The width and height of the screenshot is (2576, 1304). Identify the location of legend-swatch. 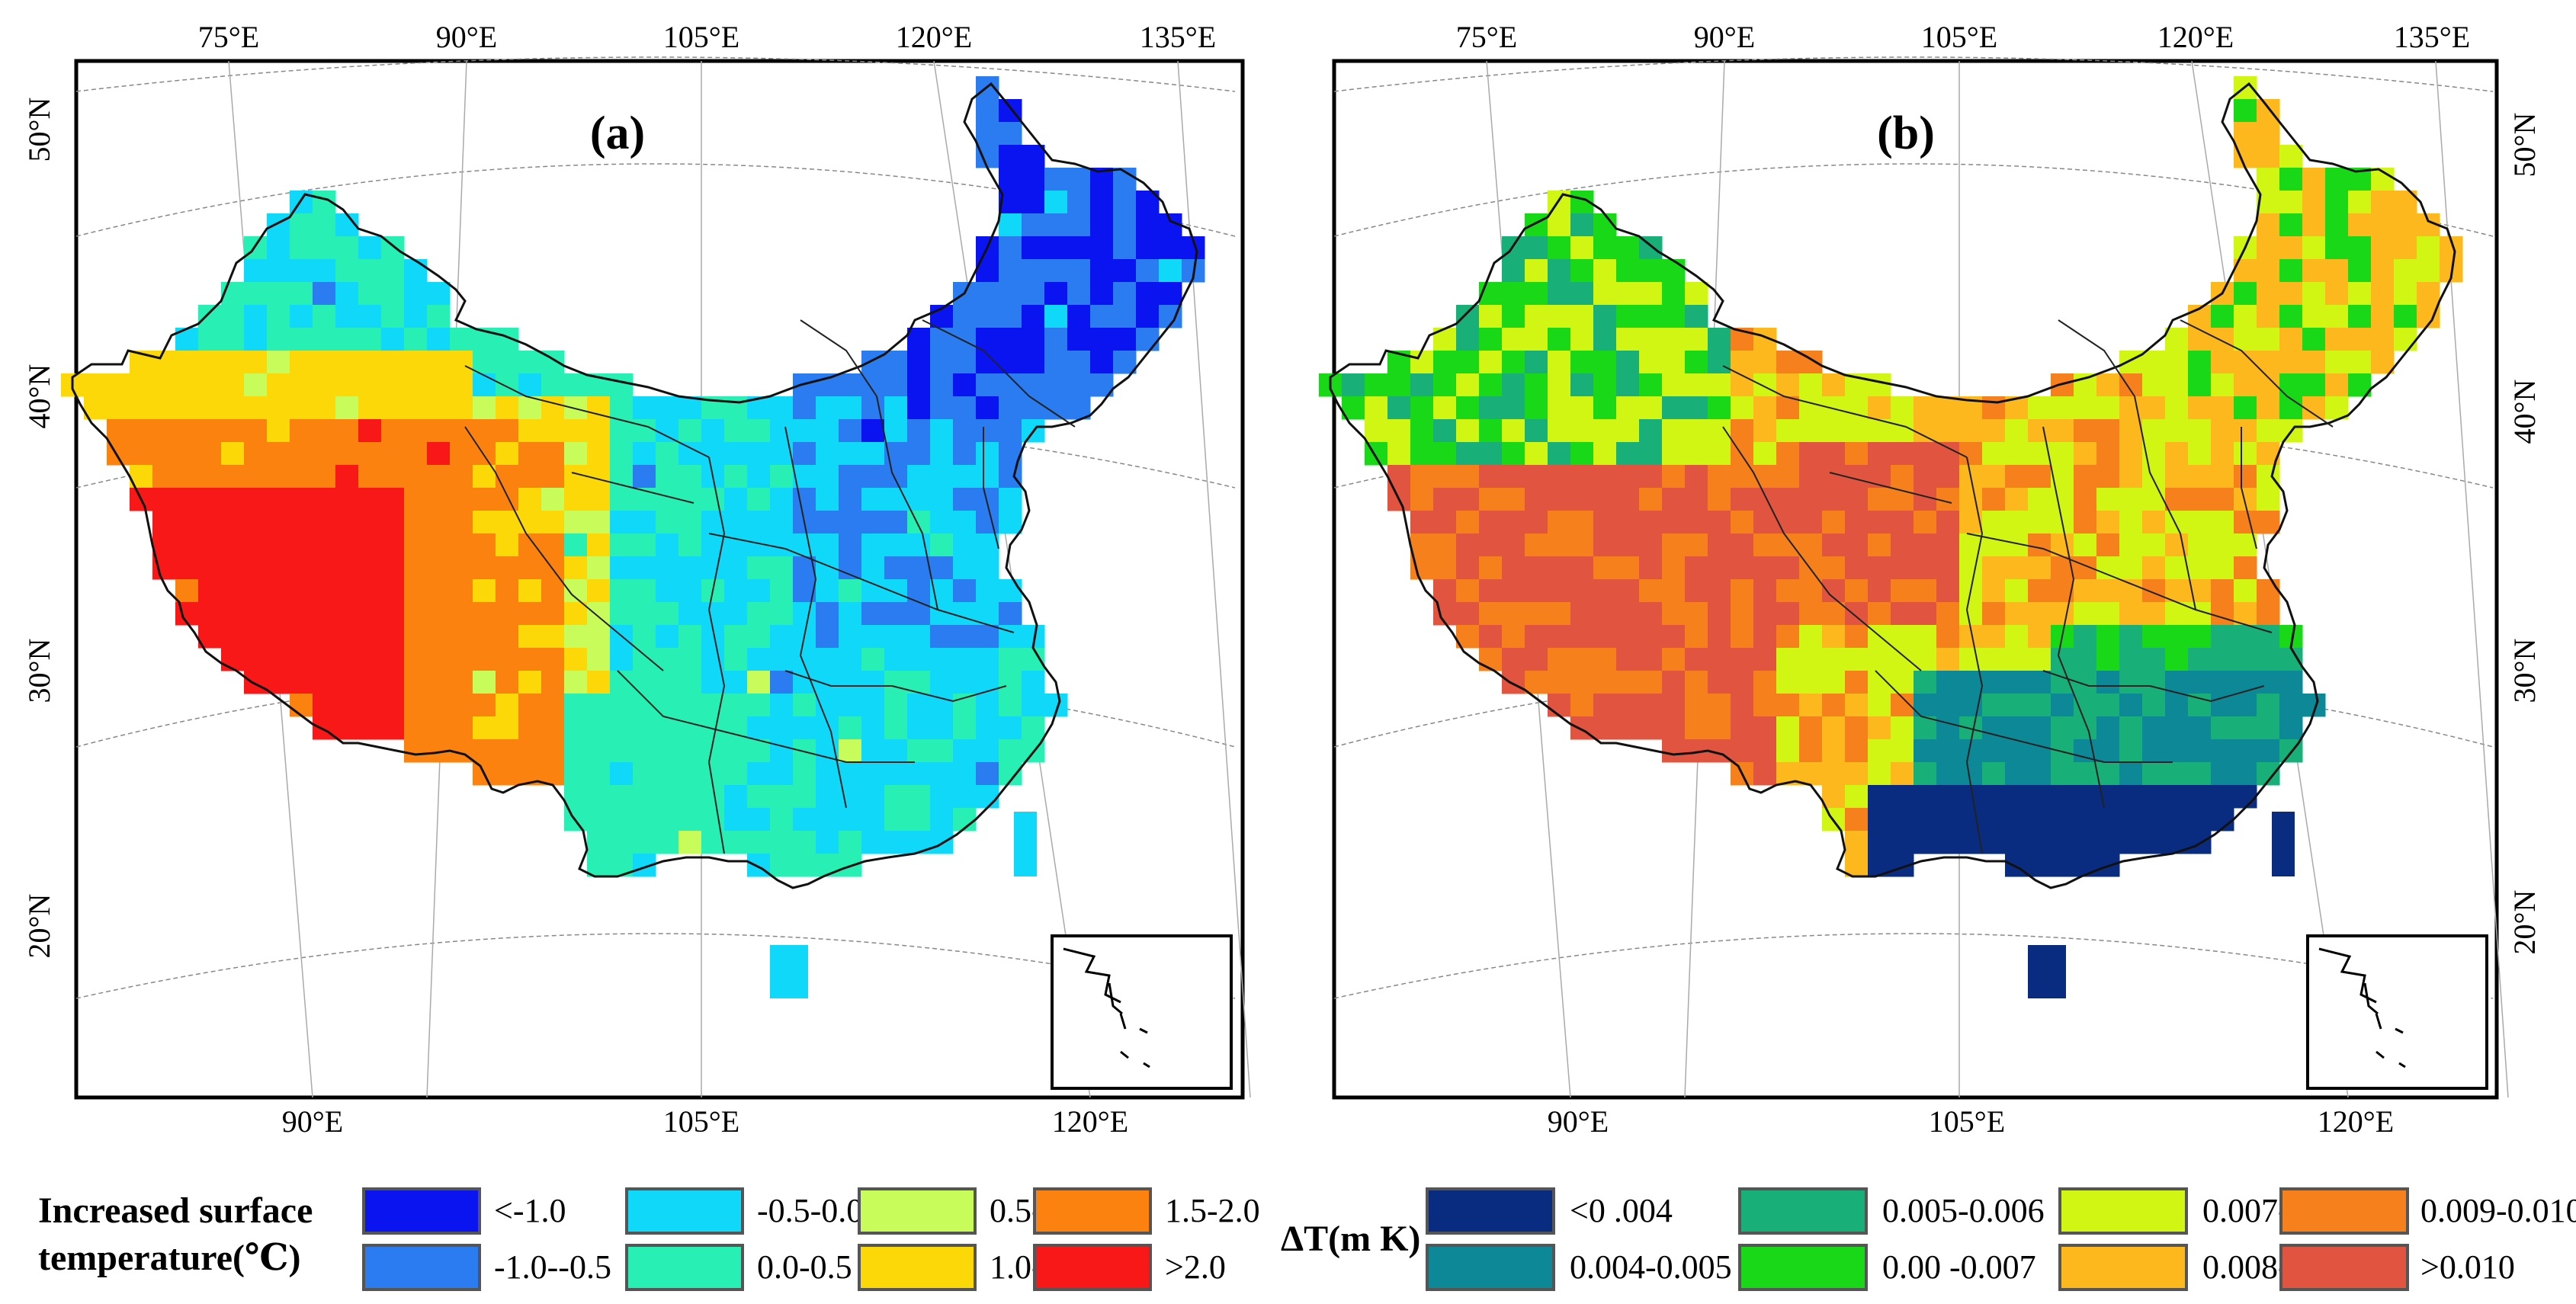
(1803, 1267).